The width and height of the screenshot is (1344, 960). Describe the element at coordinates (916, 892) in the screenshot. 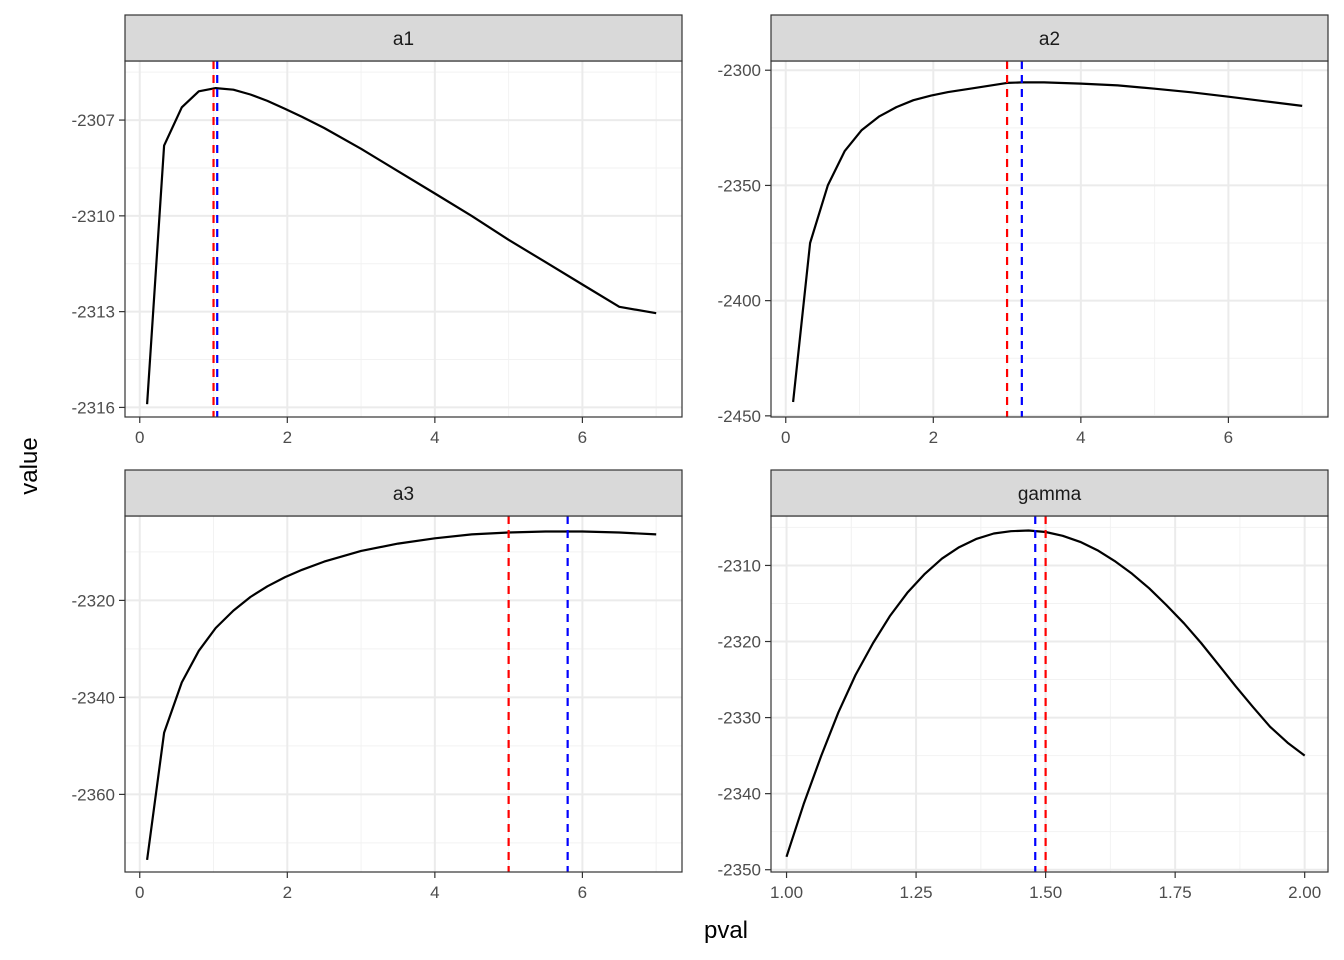

I see `x-tick-label: 1.25` at that location.